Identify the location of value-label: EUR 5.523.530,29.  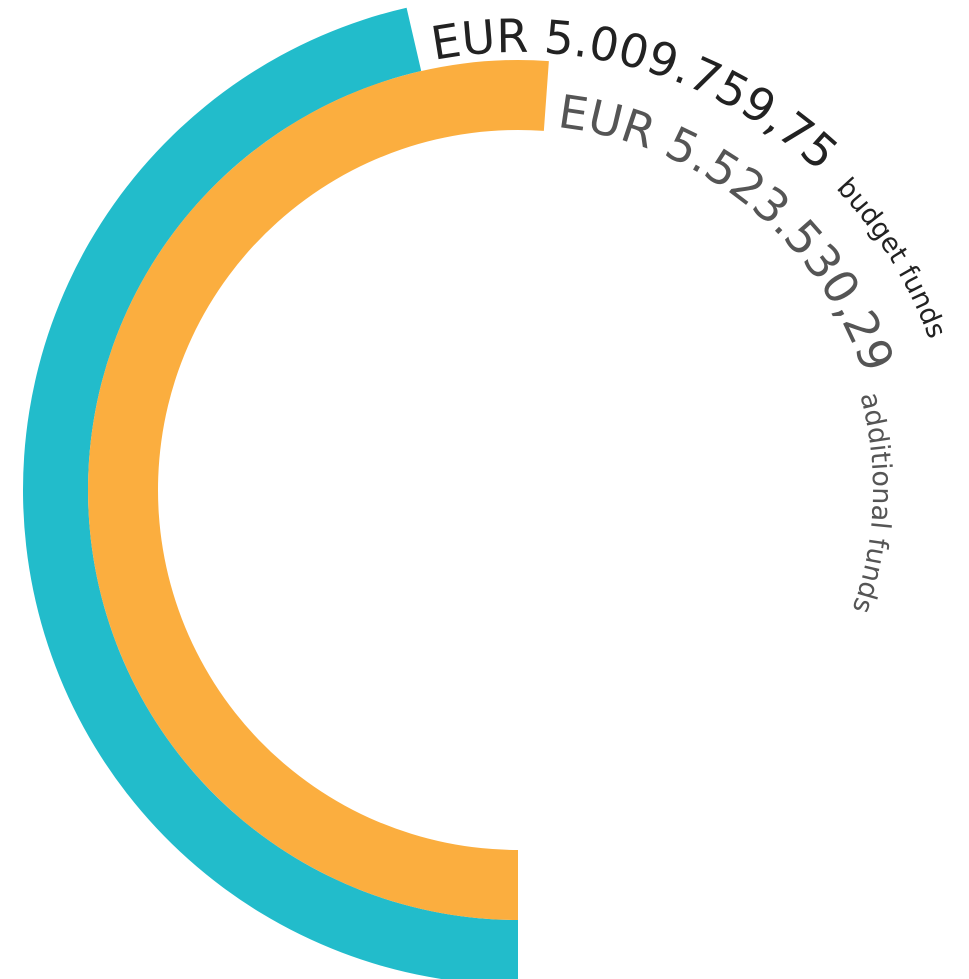
(730, 231).